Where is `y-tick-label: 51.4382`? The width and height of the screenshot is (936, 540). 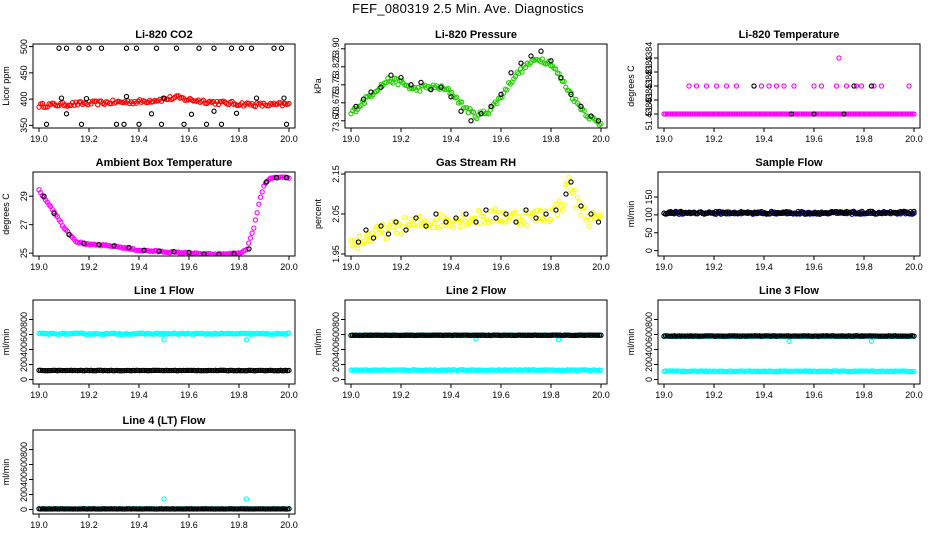
y-tick-label: 51.4382 is located at coordinates (649, 86).